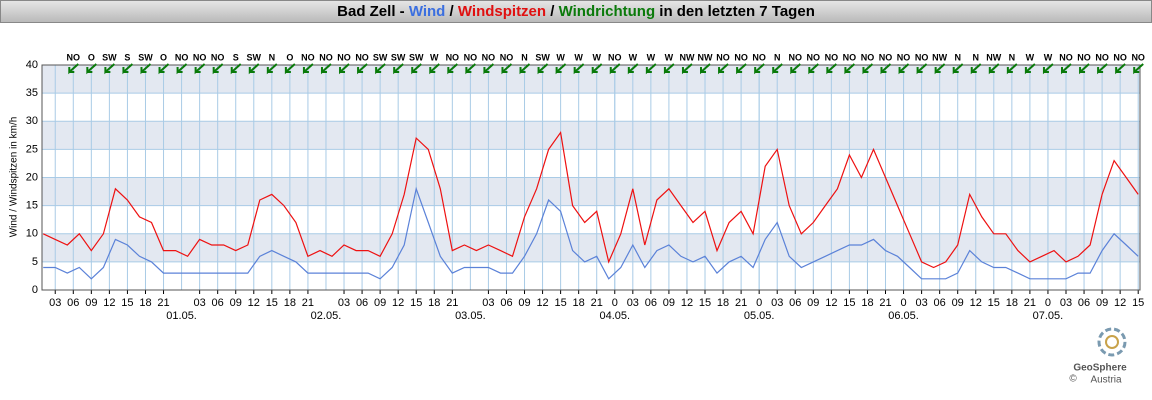  What do you see at coordinates (735, 11) in the screenshot?
I see `title-part: in den letzten 7 Tagen` at bounding box center [735, 11].